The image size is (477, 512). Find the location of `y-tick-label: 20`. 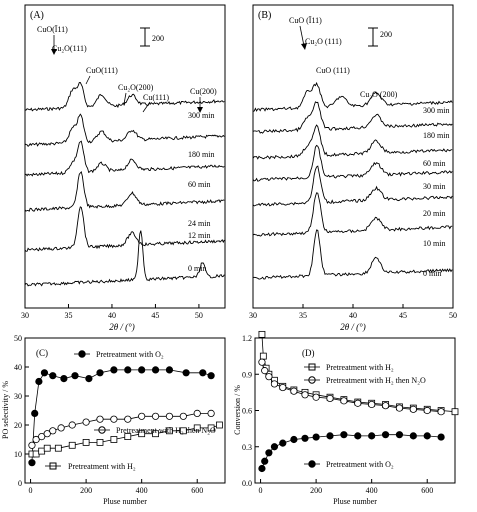

y-tick-label: 20 is located at coordinates (18, 425).